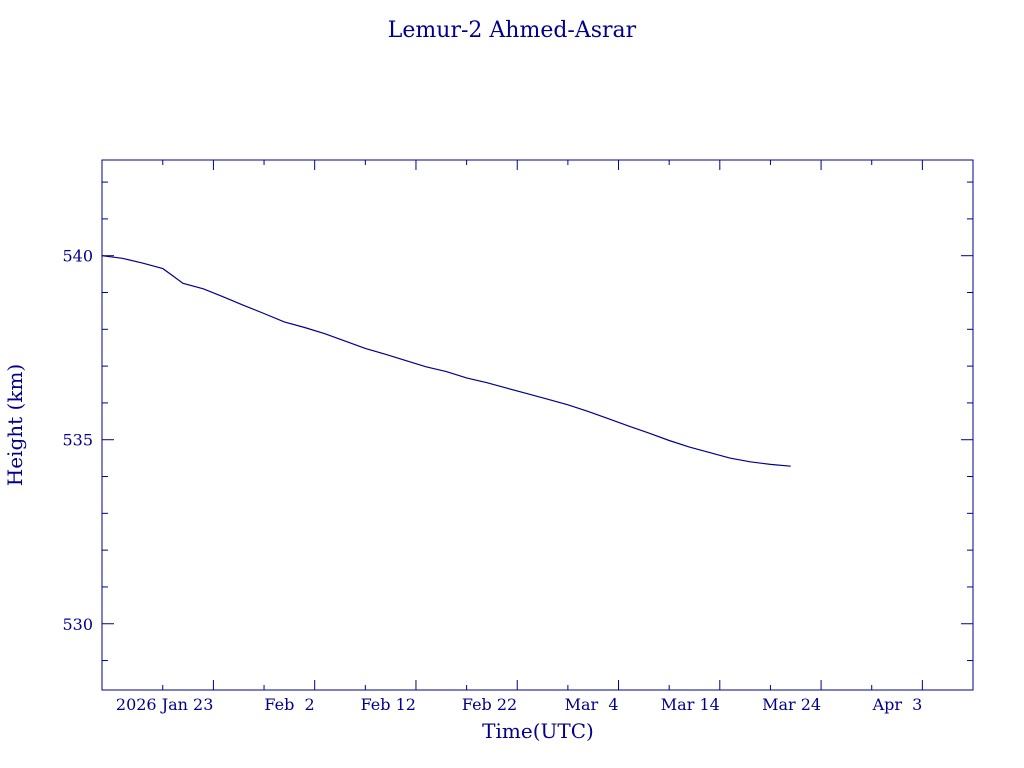  What do you see at coordinates (388, 704) in the screenshot?
I see `x-tick-label: Feb 12` at bounding box center [388, 704].